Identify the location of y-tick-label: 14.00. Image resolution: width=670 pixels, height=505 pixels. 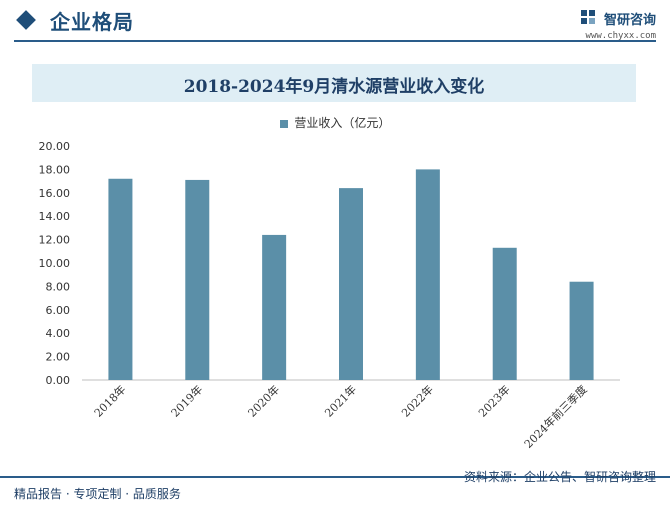
(55, 216).